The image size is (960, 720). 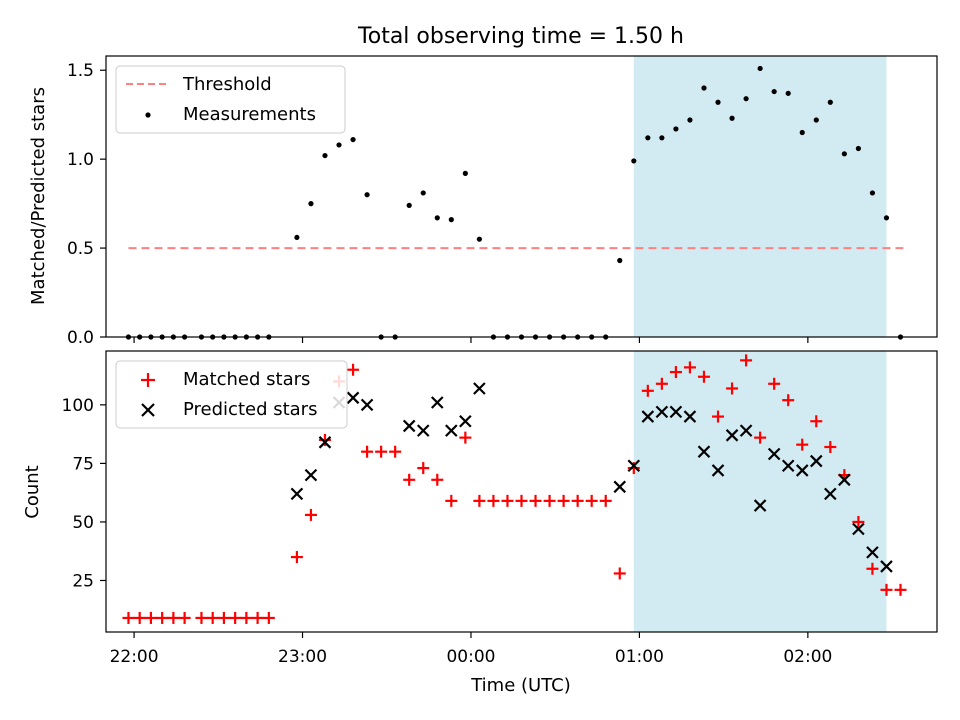 What do you see at coordinates (250, 409) in the screenshot?
I see `predicted-legend-label: Predicted stars` at bounding box center [250, 409].